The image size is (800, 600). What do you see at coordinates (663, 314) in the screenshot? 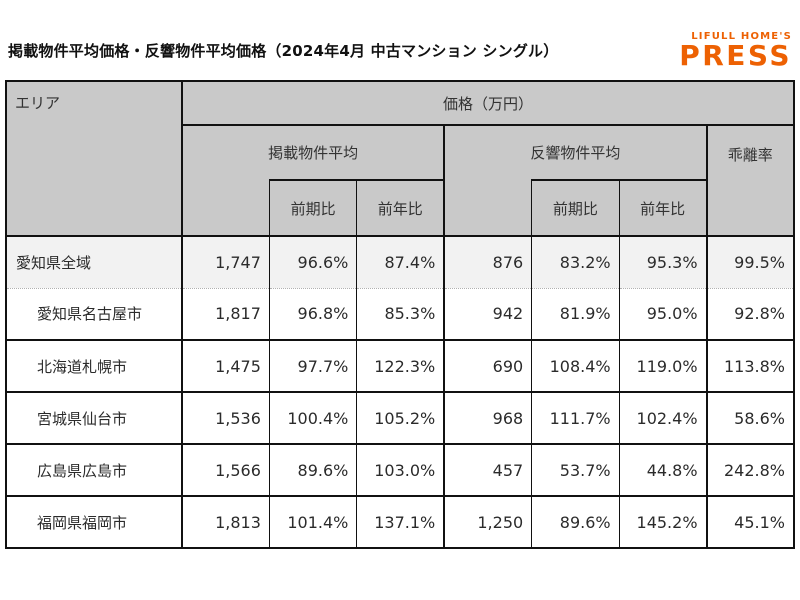
I see `response-prev-year-cell: 95.0%` at bounding box center [663, 314].